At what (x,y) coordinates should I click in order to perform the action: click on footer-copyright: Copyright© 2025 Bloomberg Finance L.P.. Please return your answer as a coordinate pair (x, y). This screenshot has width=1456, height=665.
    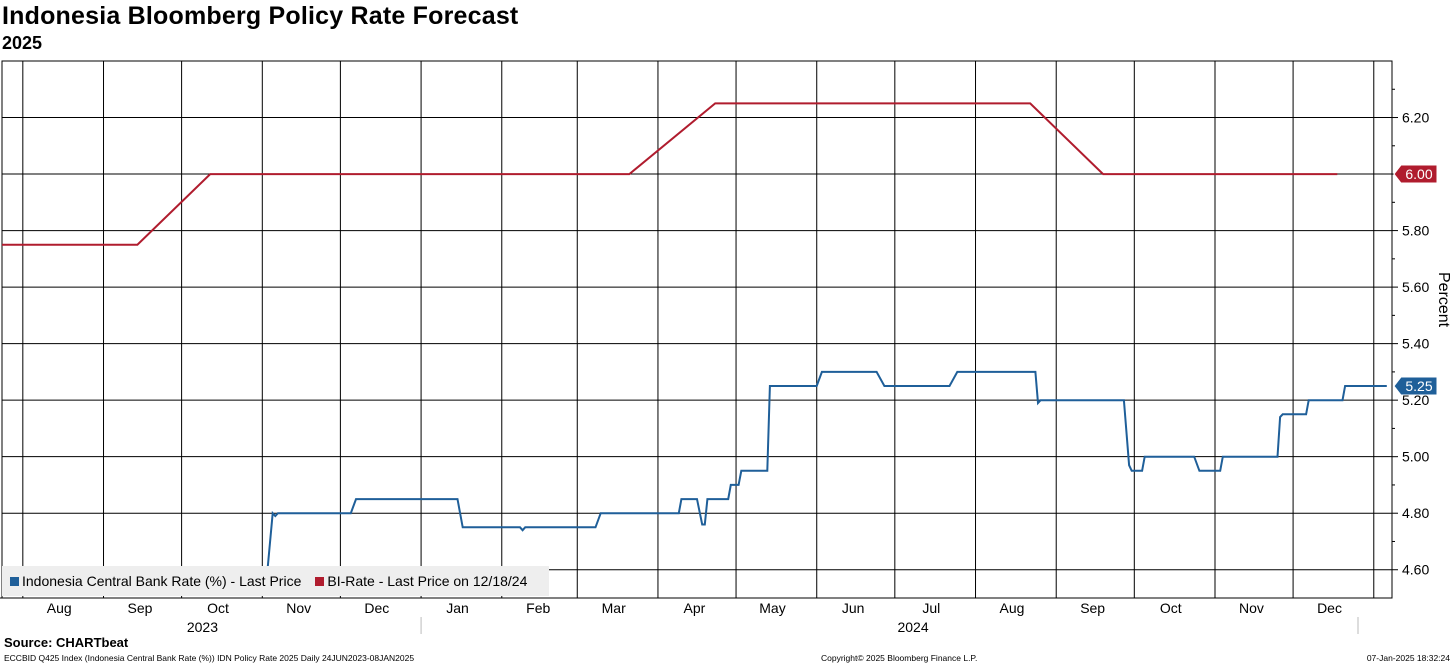
    Looking at the image, I should click on (899, 658).